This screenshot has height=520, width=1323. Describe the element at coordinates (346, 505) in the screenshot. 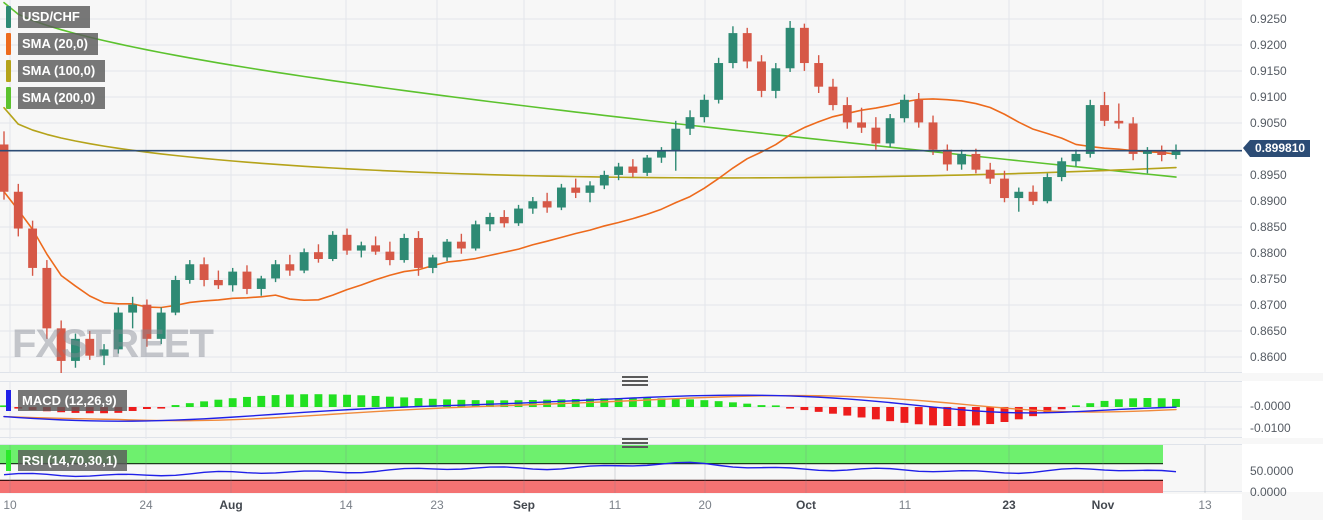

I see `time-axis-tick: 14` at that location.